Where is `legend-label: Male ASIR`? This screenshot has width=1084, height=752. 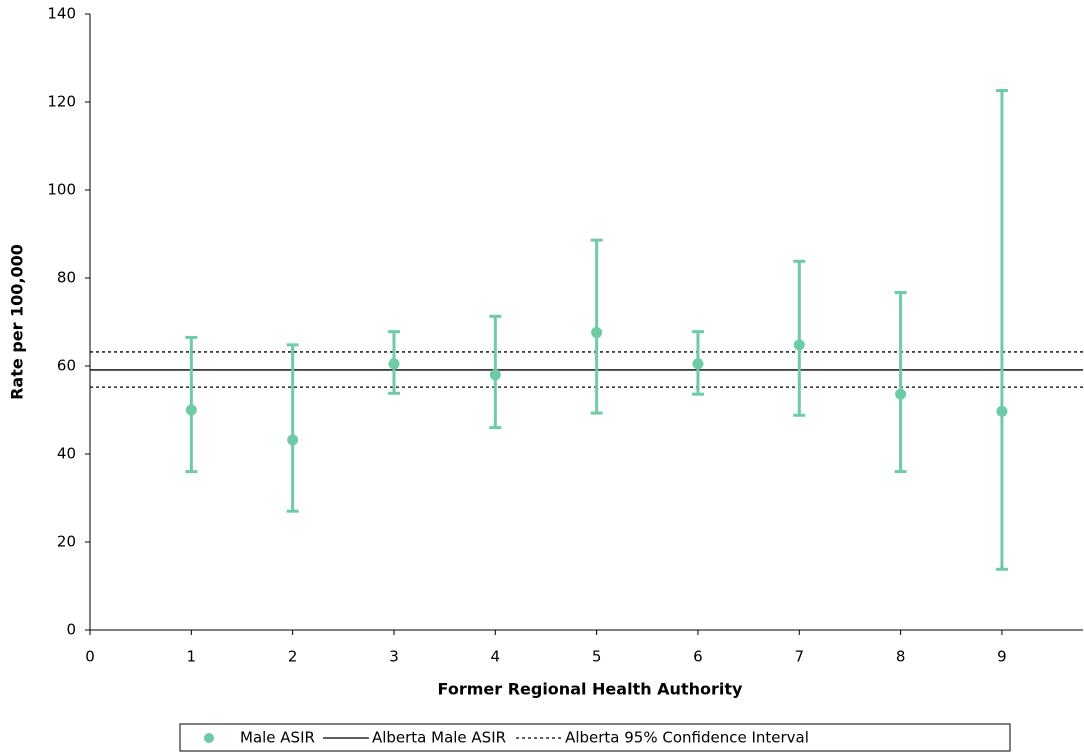 legend-label: Male ASIR is located at coordinates (277, 738).